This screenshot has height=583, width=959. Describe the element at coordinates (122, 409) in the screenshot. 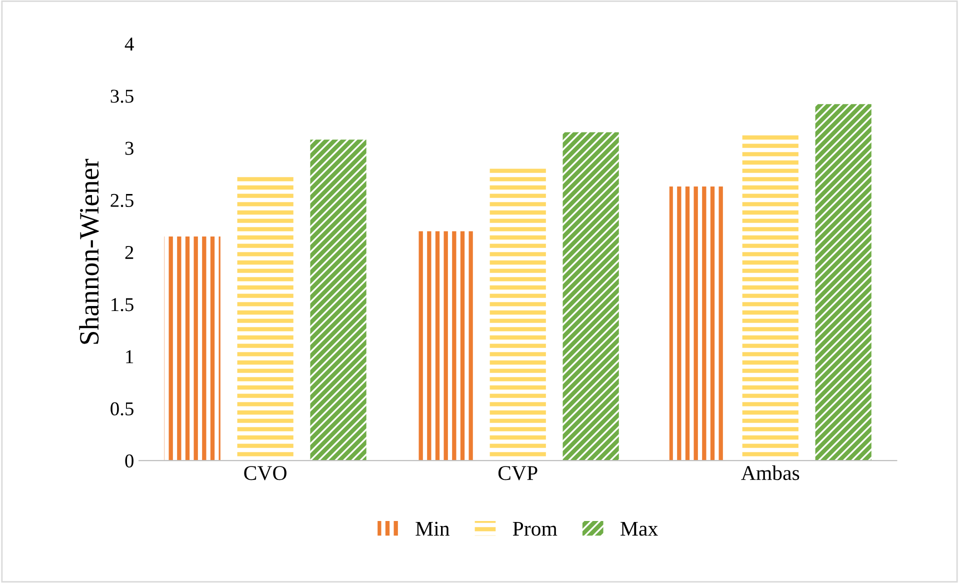

I see `y-tick-label: 0.5` at that location.